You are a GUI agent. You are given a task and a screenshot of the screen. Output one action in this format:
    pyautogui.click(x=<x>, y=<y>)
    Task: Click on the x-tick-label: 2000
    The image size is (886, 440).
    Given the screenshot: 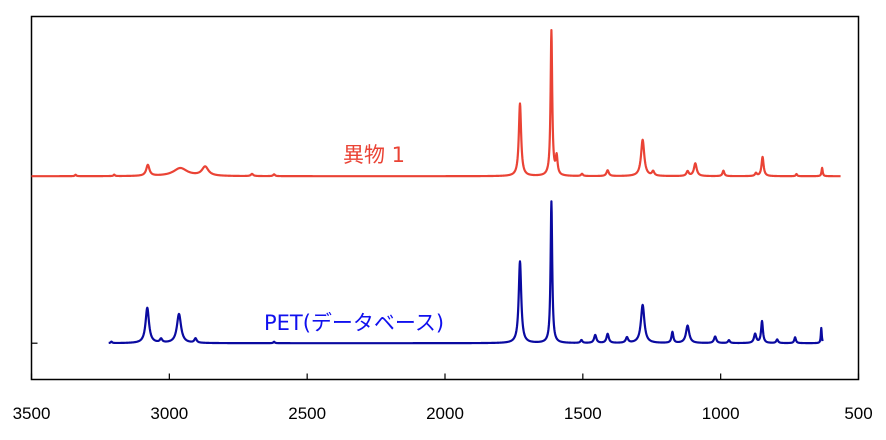 What is the action you would take?
    pyautogui.click(x=445, y=413)
    